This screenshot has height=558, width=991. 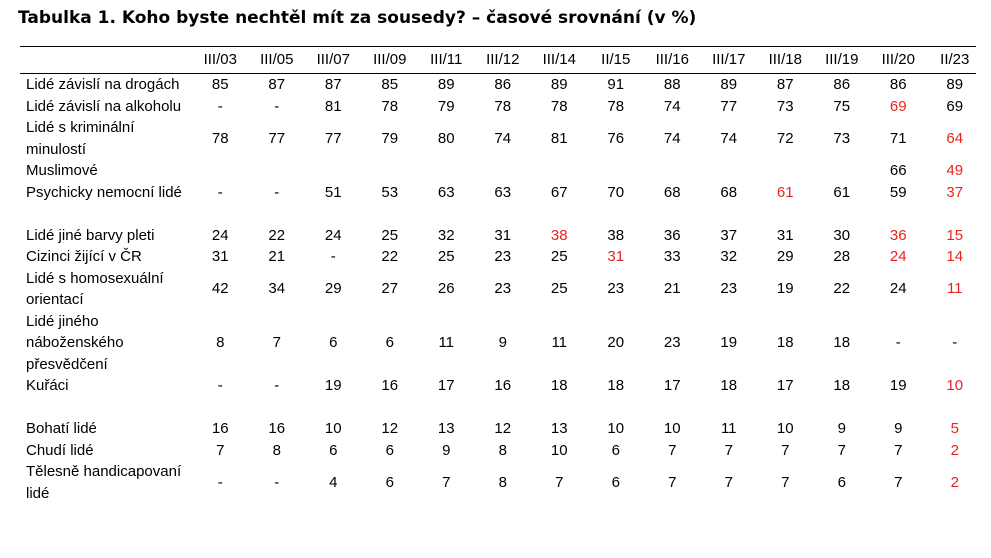 What do you see at coordinates (955, 170) in the screenshot?
I see `table-cell: 49` at bounding box center [955, 170].